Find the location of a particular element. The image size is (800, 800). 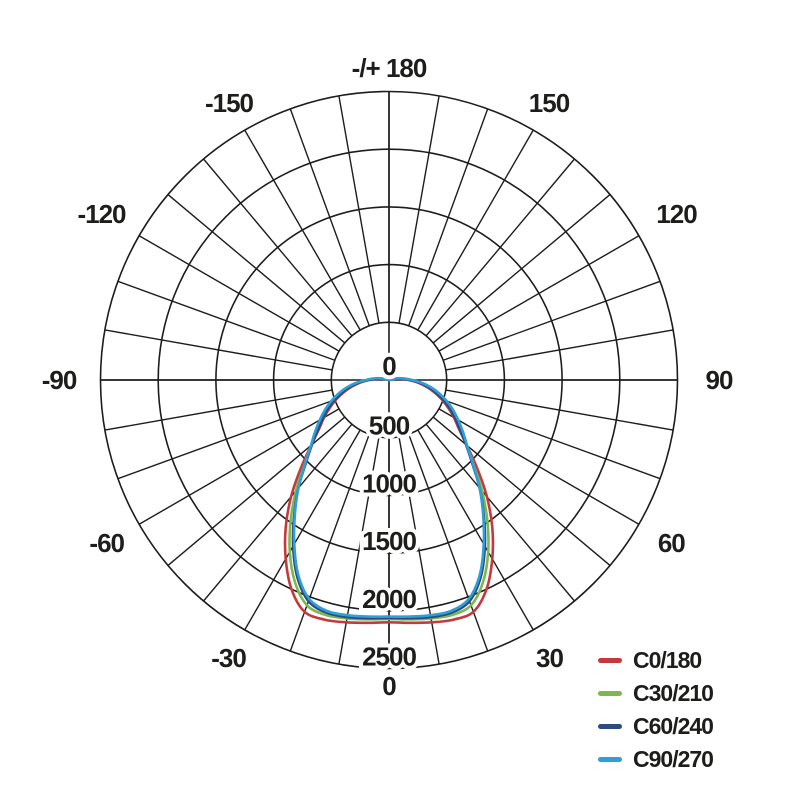

legend-label: C60/240 is located at coordinates (673, 725).